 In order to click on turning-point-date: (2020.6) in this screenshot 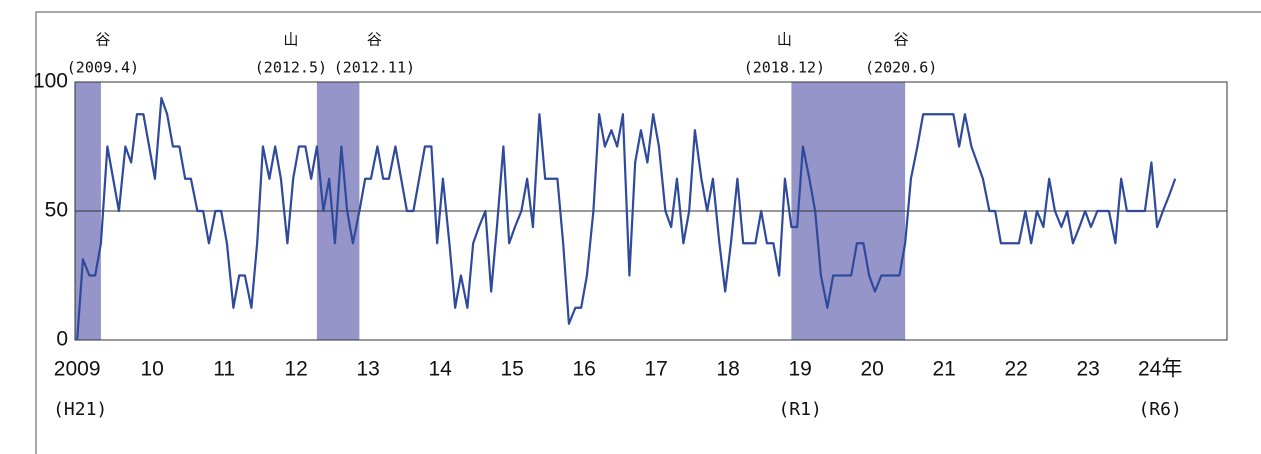, I will do `click(901, 68)`.